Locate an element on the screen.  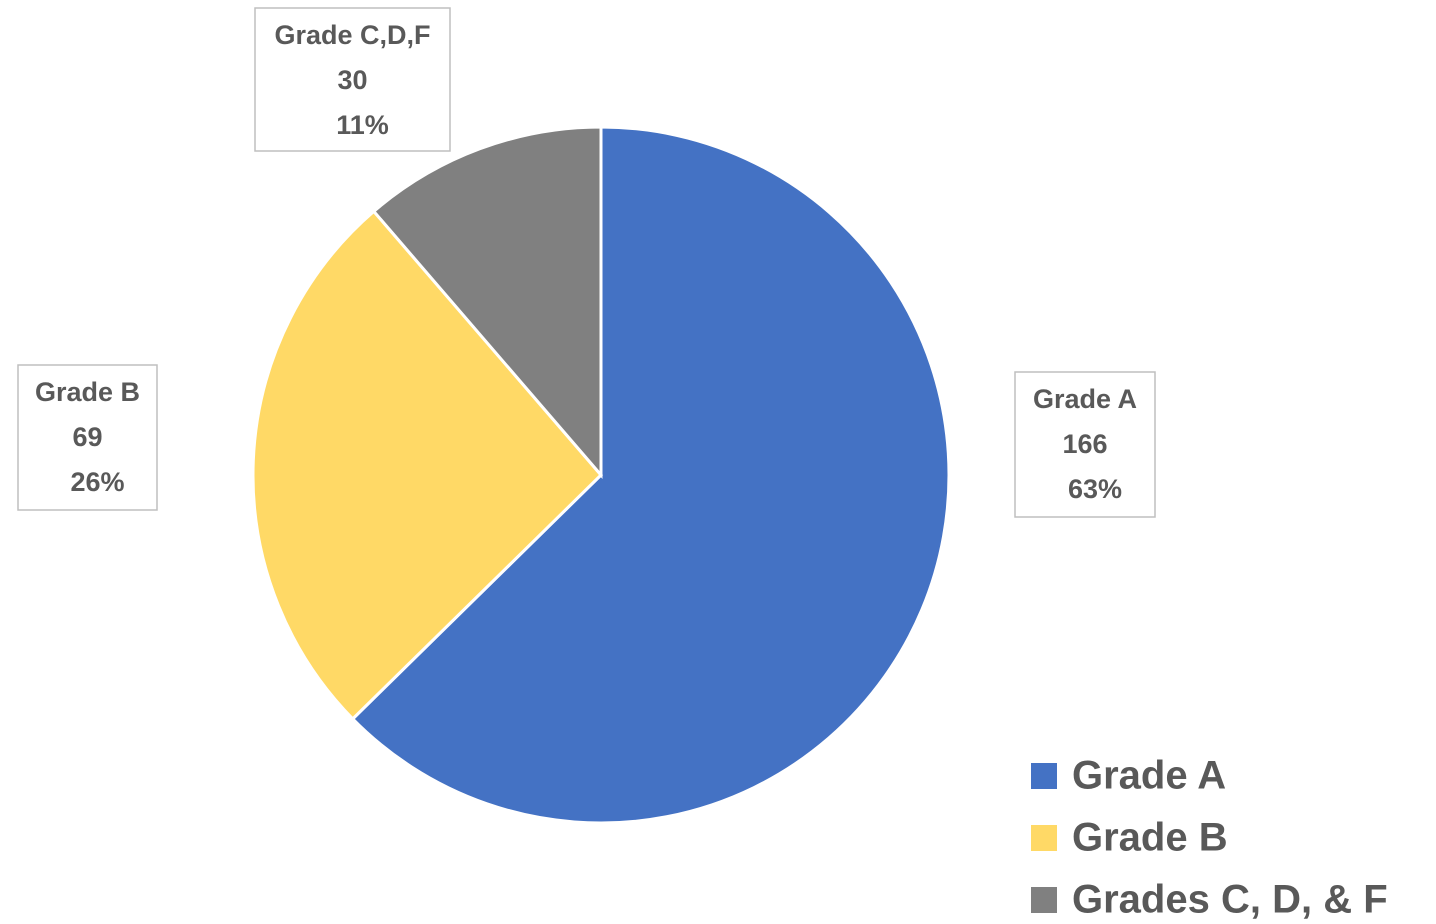
data-label-name: Grade A is located at coordinates (1085, 399).